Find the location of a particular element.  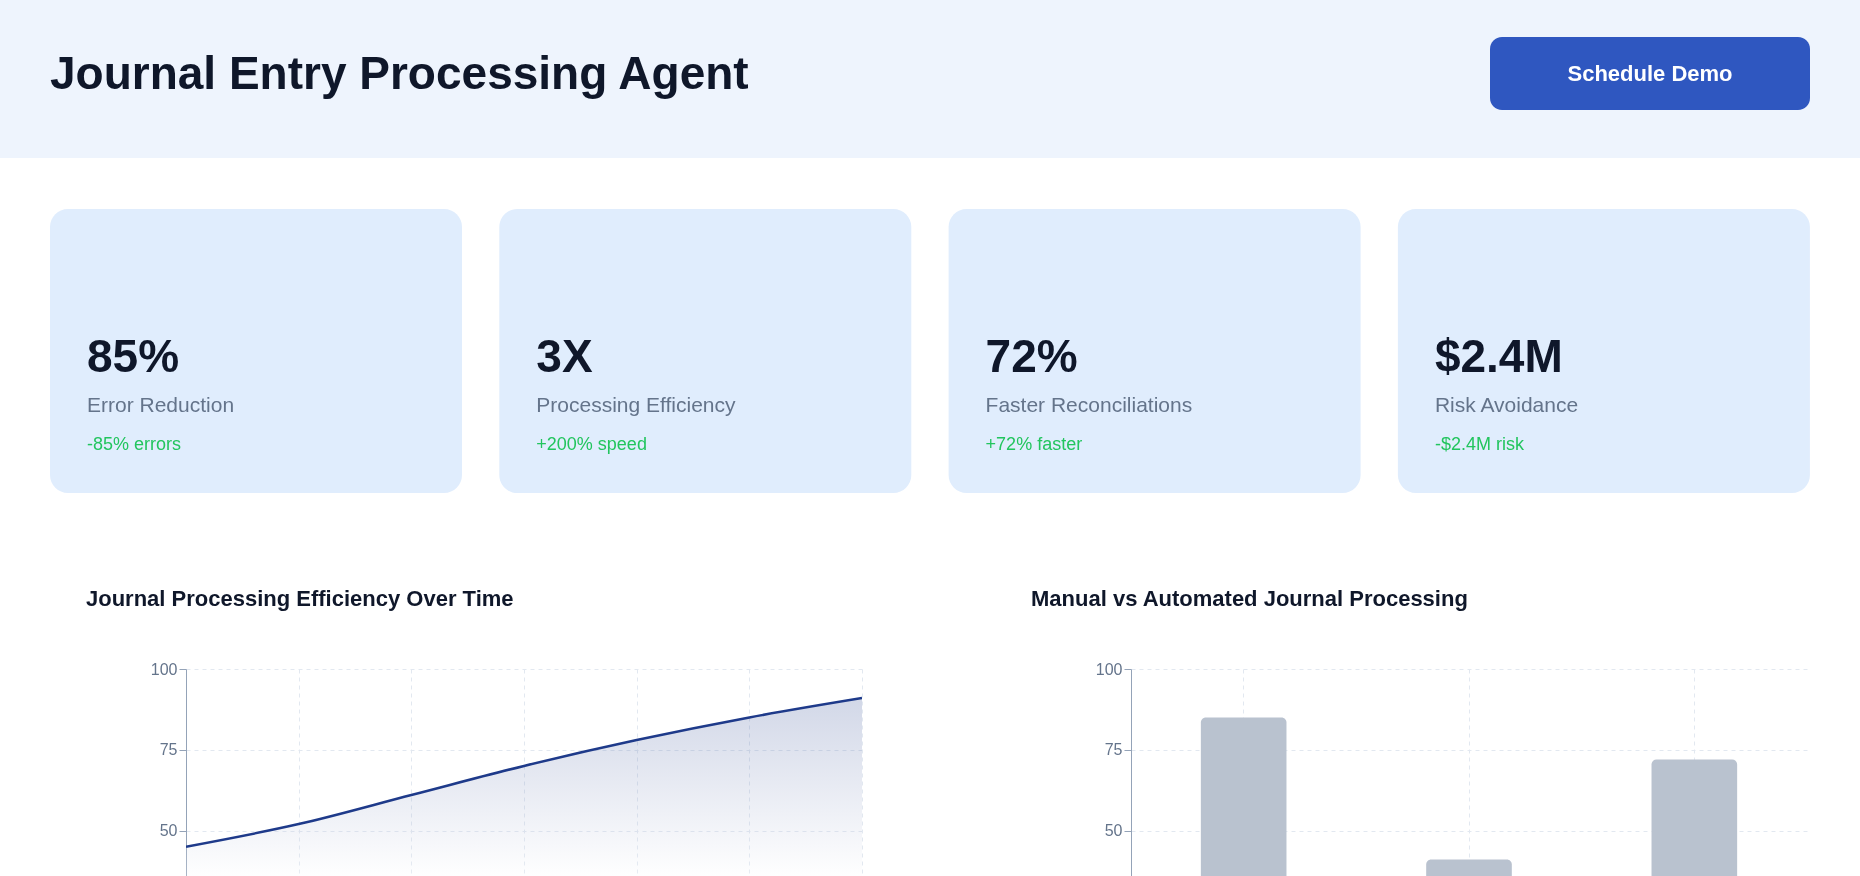

chart-title: Journal Processing Efficiency Over Time is located at coordinates (300, 598).